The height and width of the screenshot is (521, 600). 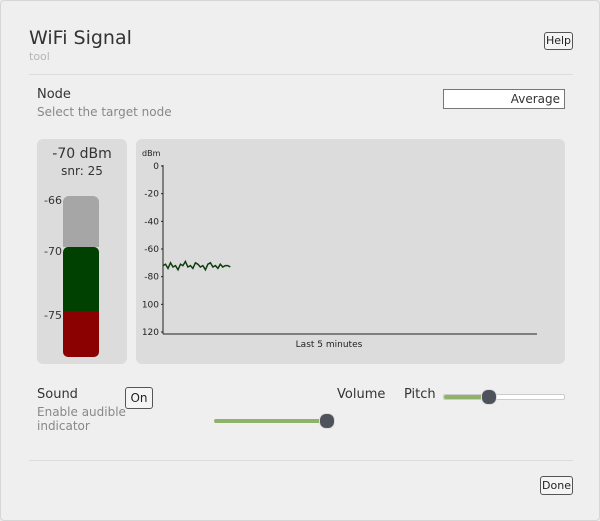 I want to click on title: WiFi Signal, so click(x=80, y=38).